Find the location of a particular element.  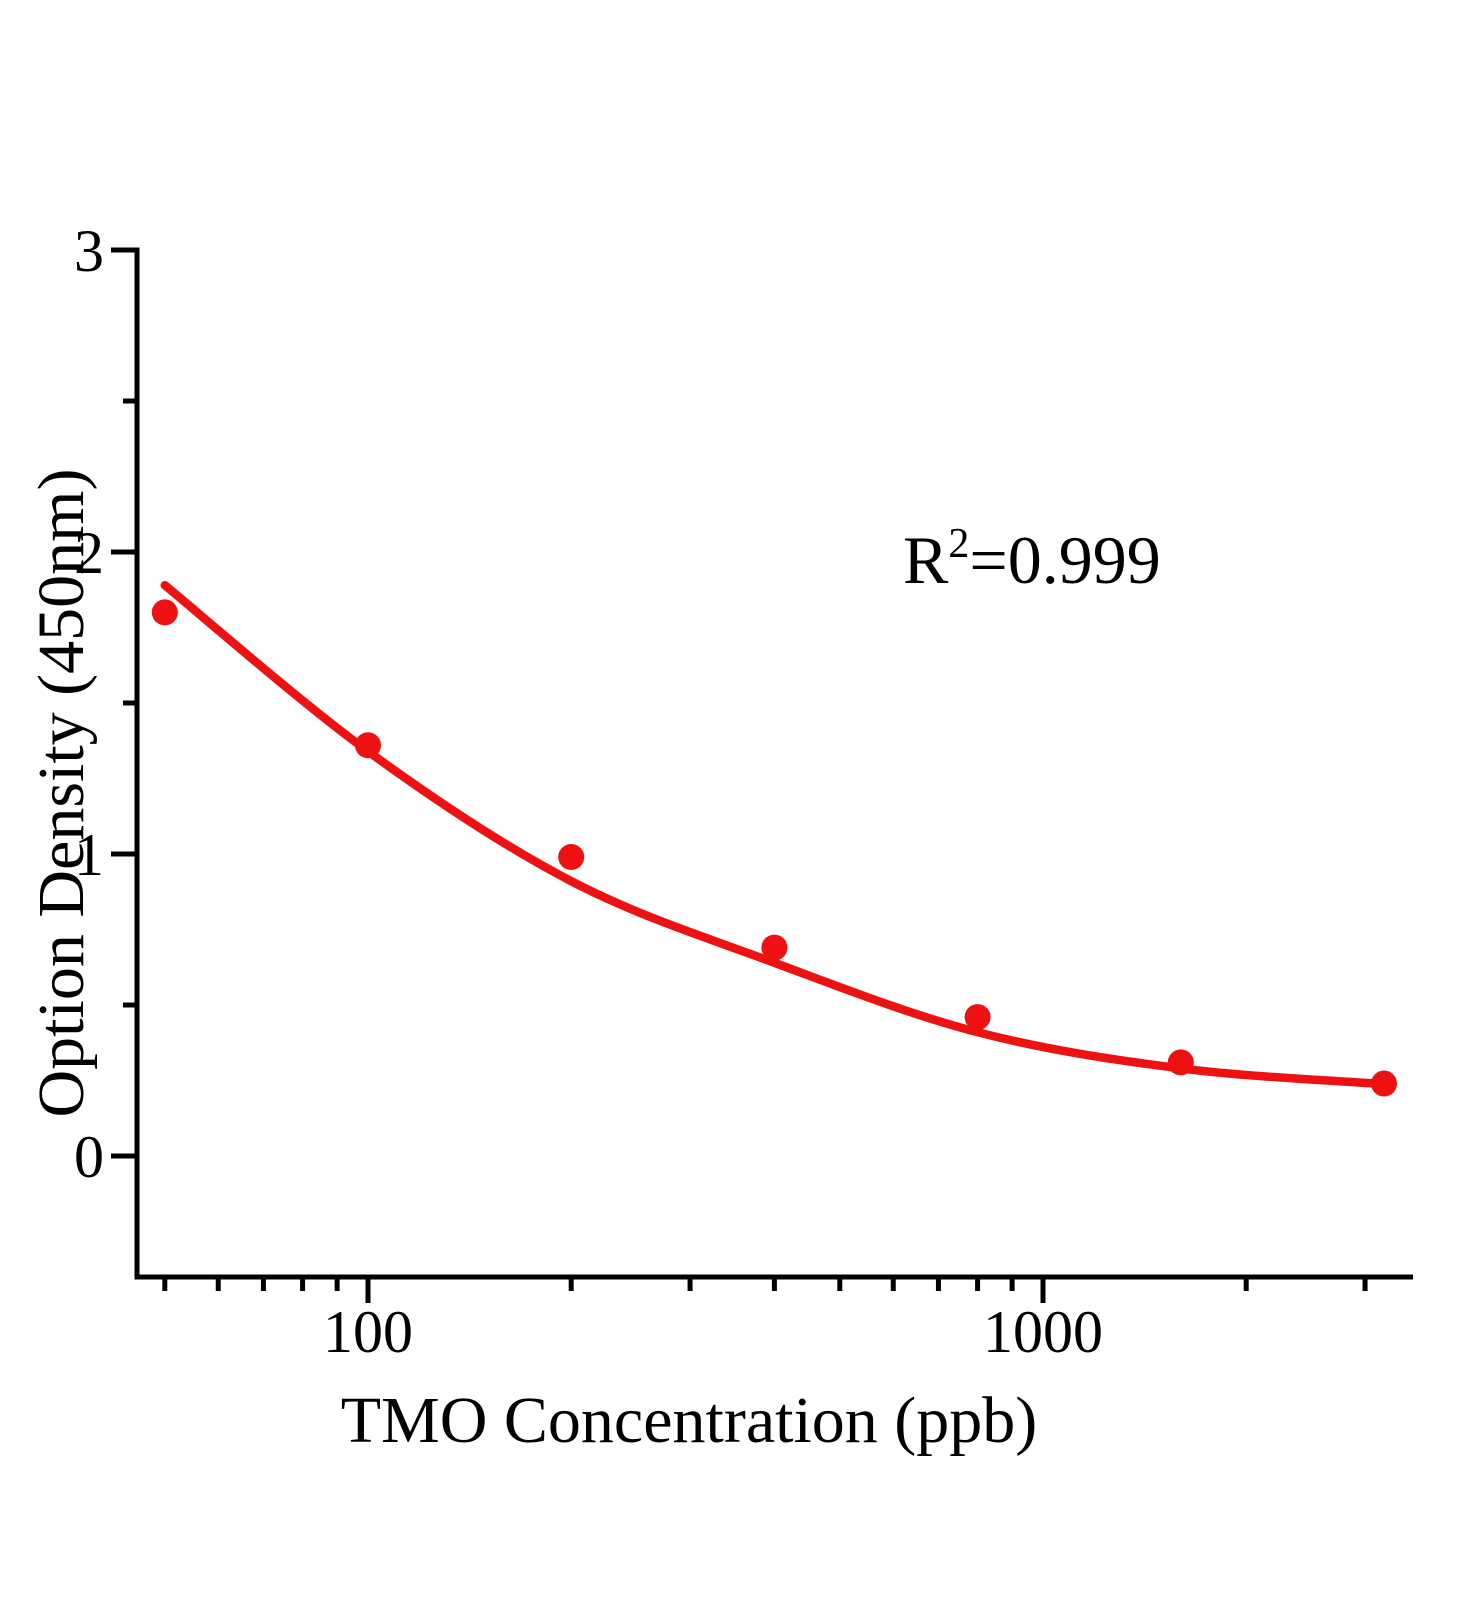

r-squared-base: R is located at coordinates (926, 560).